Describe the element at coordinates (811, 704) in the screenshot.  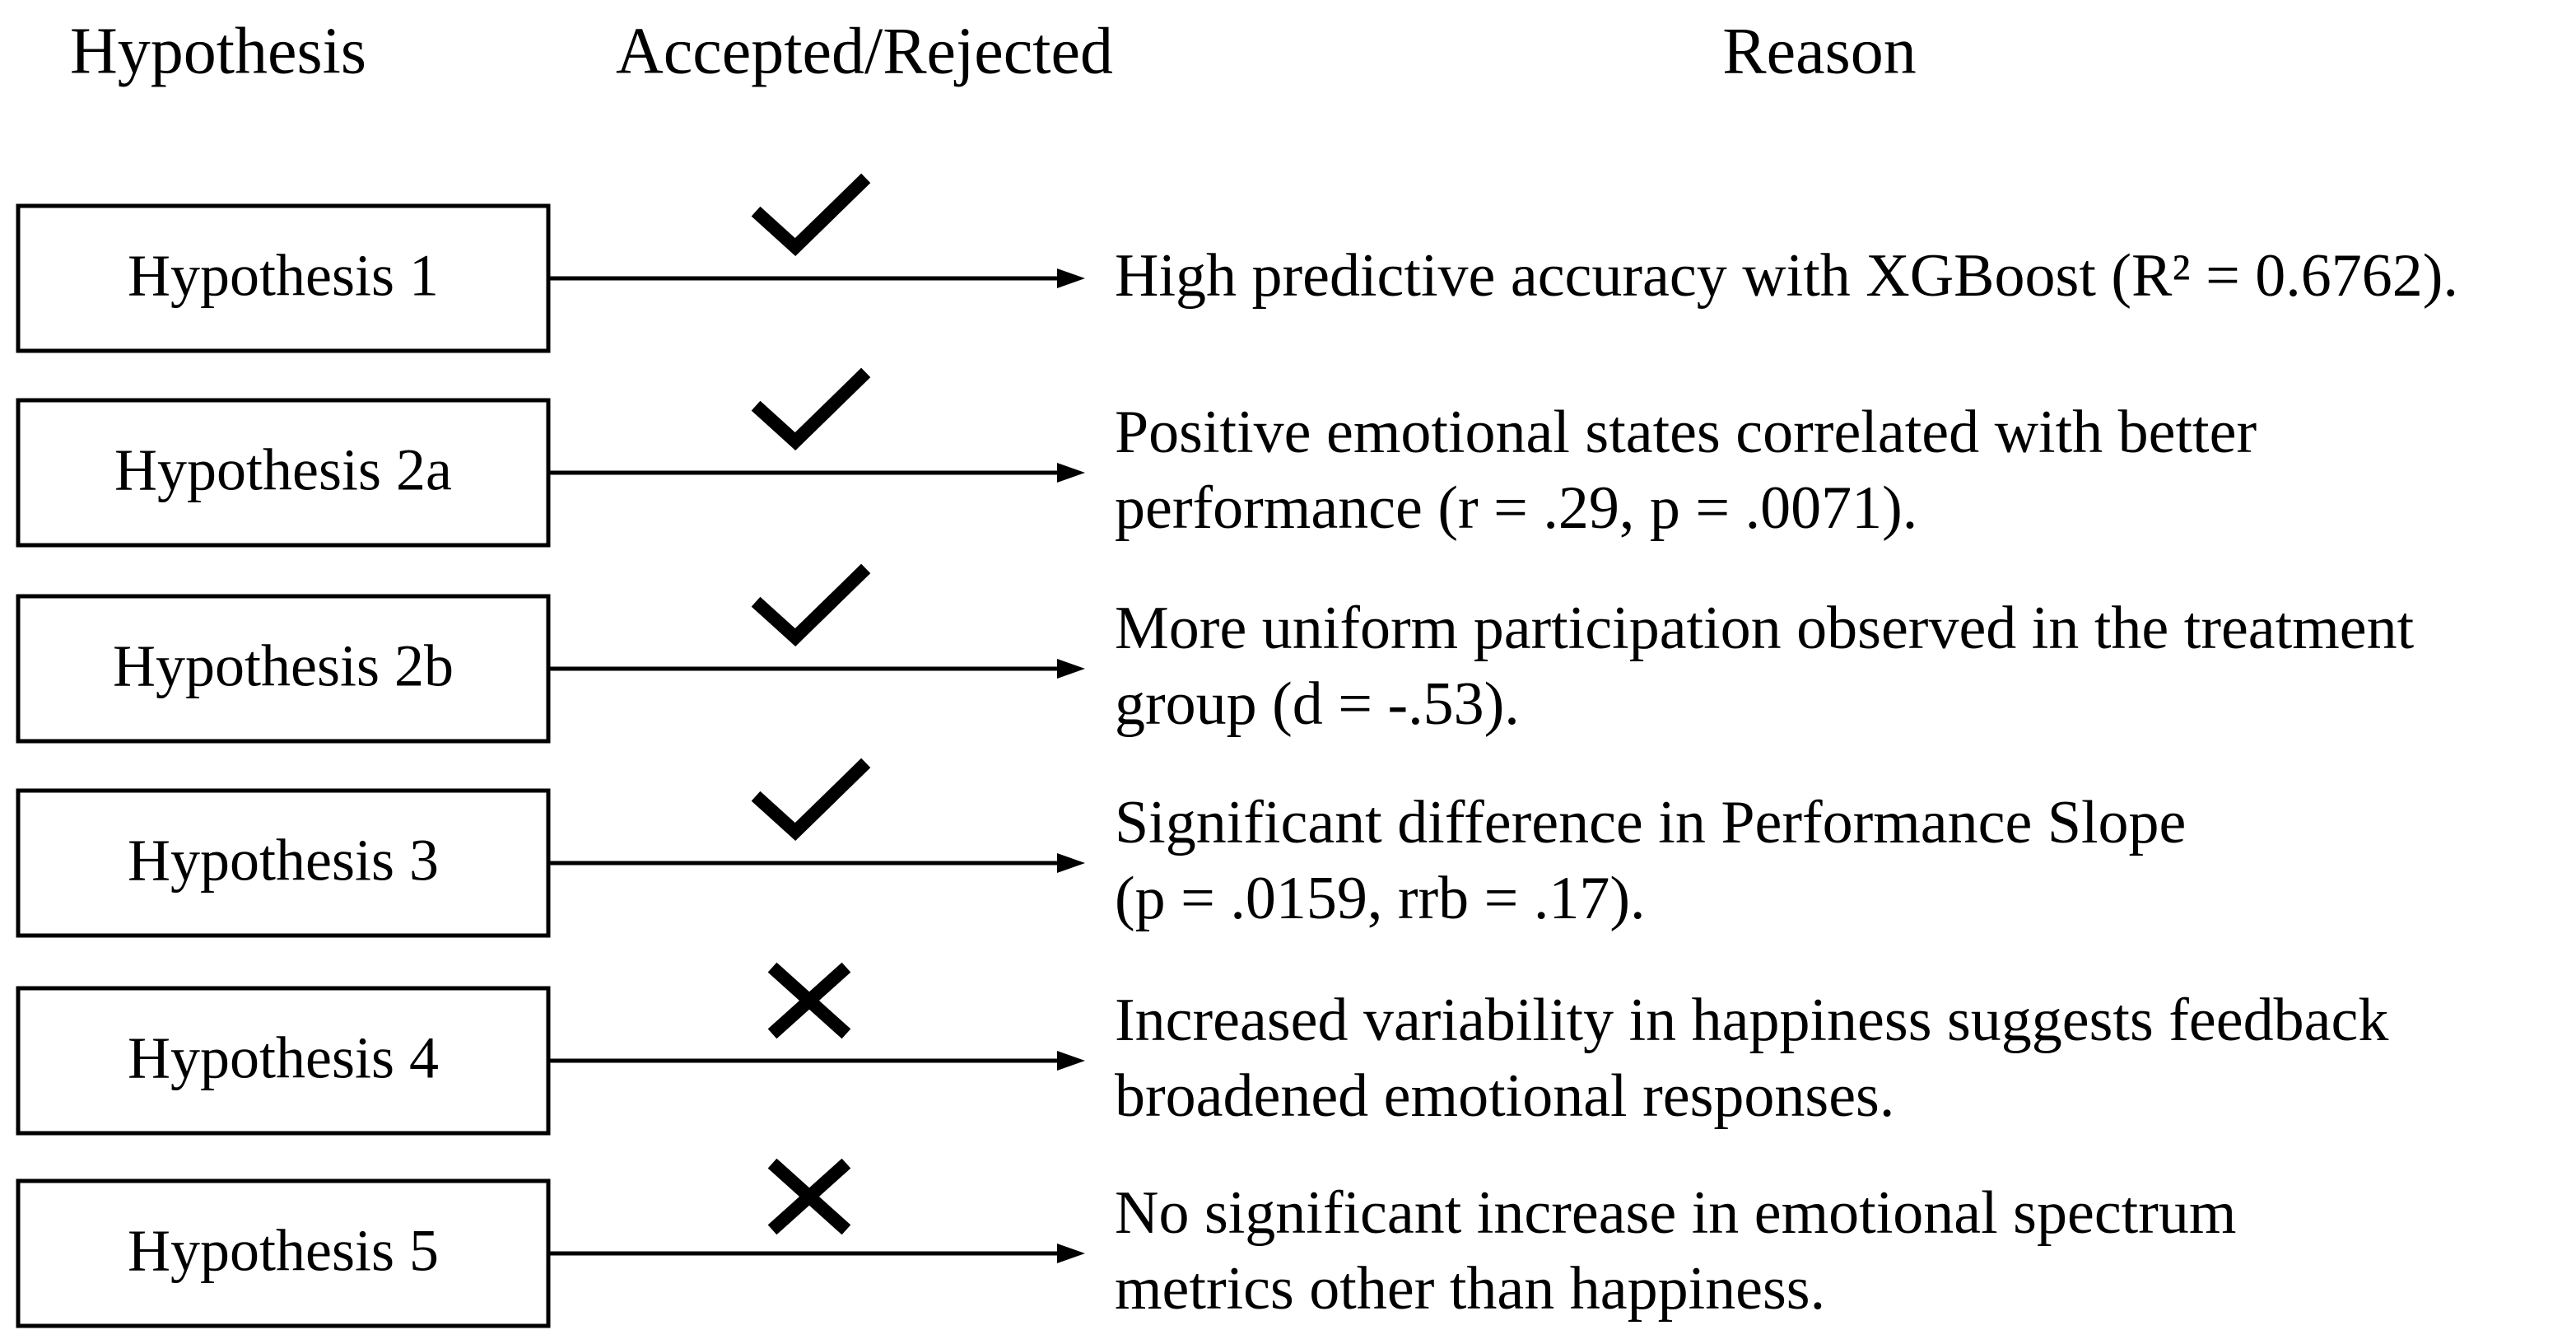
I see `status-icons` at that location.